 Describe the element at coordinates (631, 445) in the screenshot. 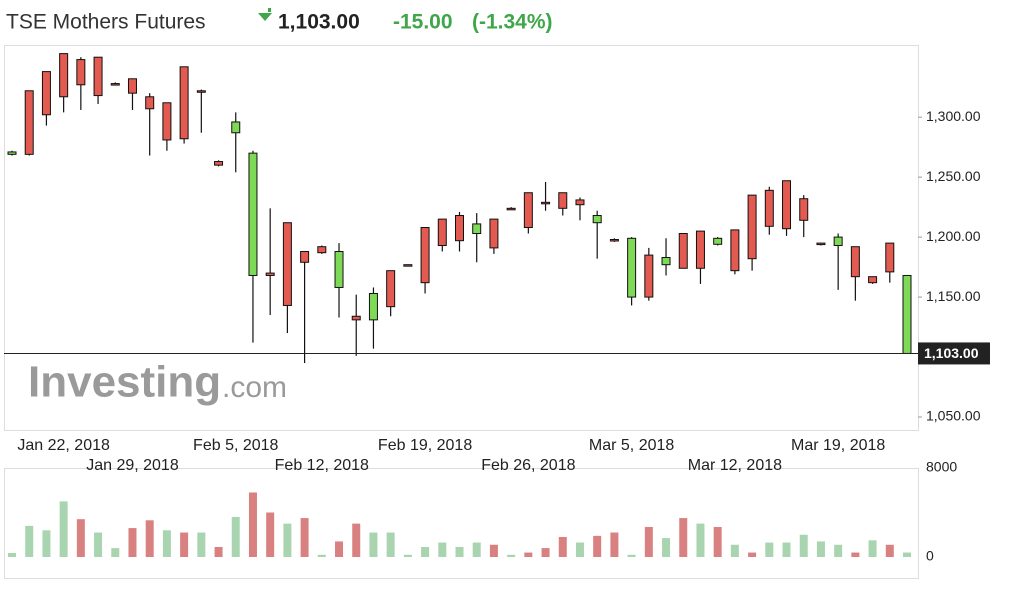

I see `x-tick-label: Mar 5, 2018` at that location.